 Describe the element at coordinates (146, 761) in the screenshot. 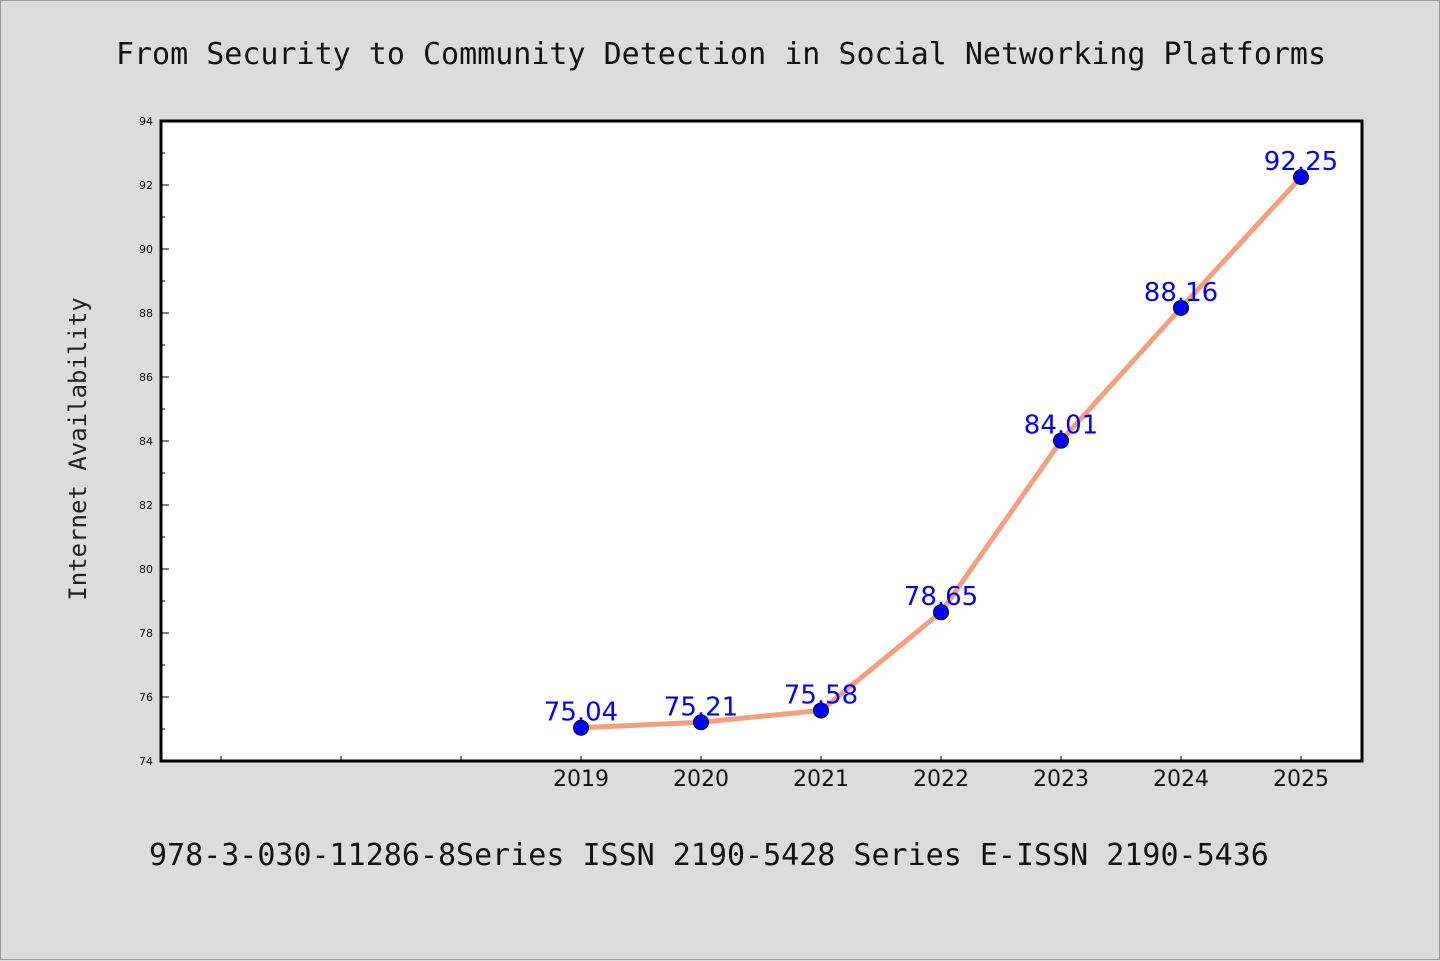

I see `y-tick-label: 74` at that location.